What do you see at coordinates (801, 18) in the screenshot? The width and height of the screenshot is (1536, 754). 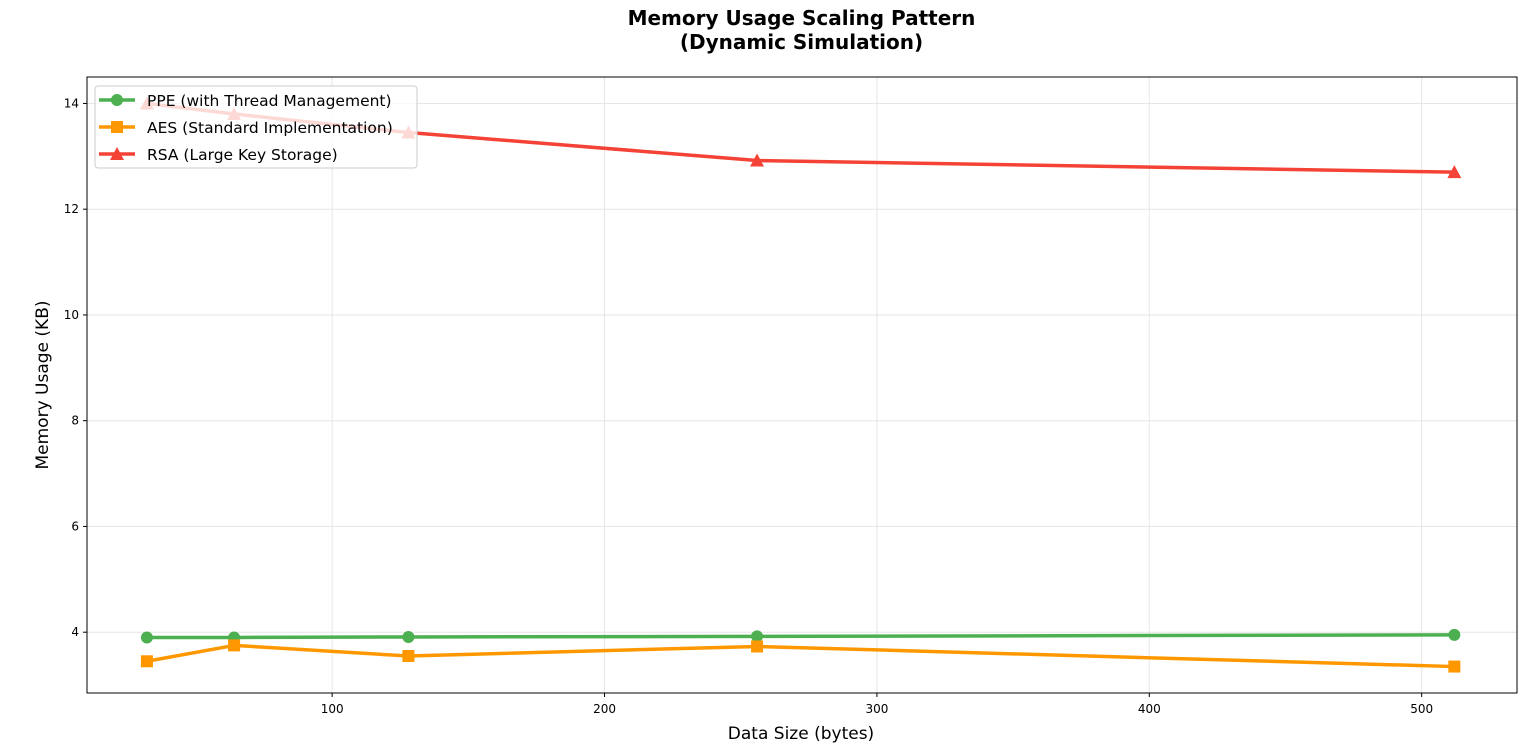 I see `chart-title-line-1: Memory Usage Scaling Pattern` at bounding box center [801, 18].